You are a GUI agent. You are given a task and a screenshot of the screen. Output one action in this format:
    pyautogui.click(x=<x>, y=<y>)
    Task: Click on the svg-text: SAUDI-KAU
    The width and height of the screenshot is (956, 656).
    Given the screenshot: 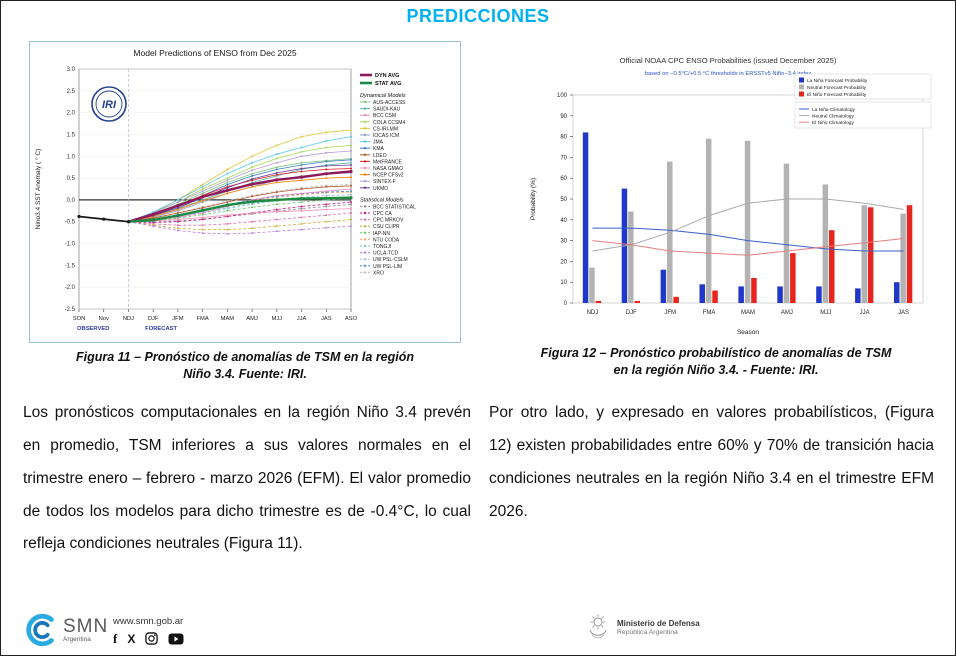 What is the action you would take?
    pyautogui.click(x=387, y=110)
    